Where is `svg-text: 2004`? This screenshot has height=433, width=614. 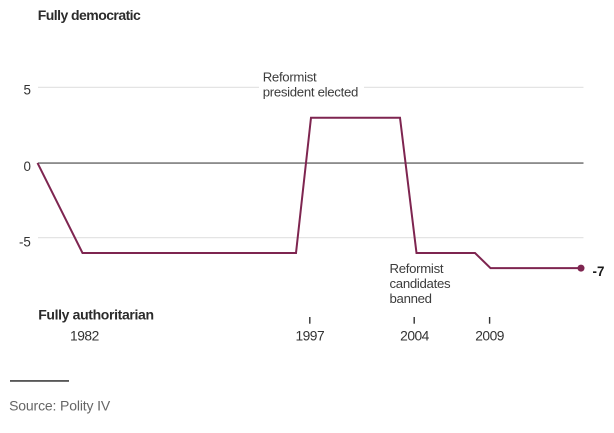
svg-text: 2004 is located at coordinates (415, 335).